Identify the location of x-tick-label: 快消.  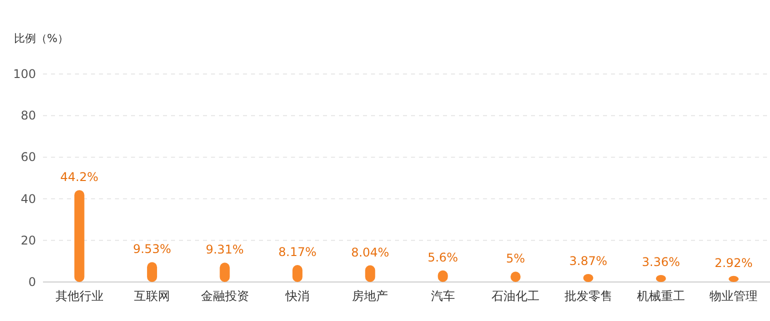
(297, 296).